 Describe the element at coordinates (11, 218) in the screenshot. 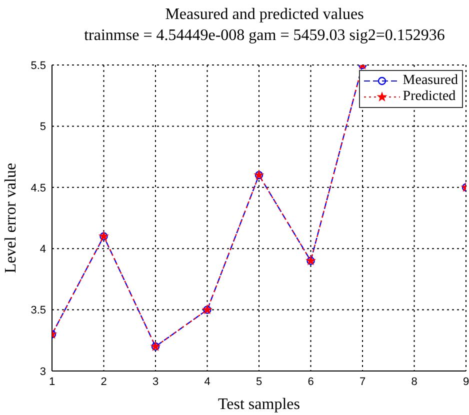

I see `y-axis-title: Level error value` at that location.